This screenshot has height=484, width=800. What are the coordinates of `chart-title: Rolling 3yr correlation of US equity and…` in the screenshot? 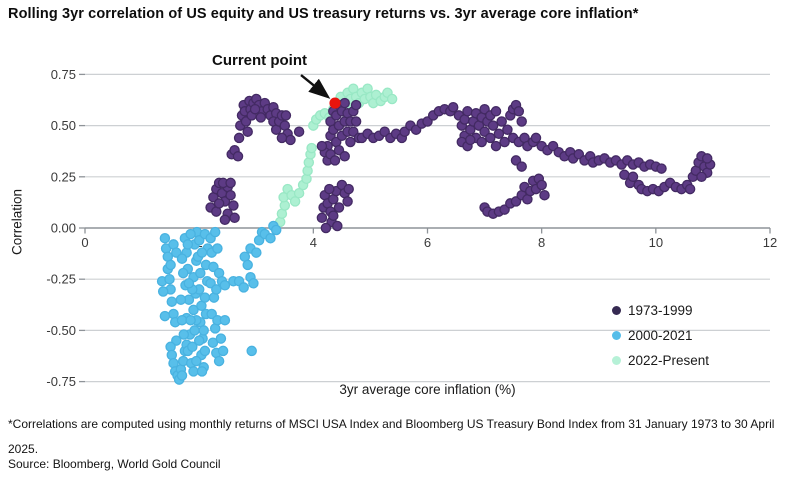 It's located at (323, 14).